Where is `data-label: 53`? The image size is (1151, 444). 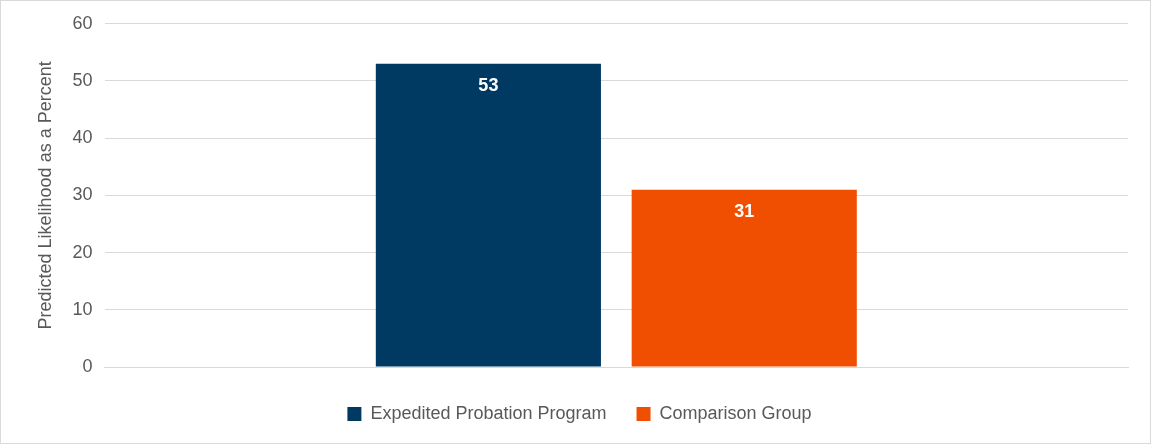
data-label: 53 is located at coordinates (488, 84).